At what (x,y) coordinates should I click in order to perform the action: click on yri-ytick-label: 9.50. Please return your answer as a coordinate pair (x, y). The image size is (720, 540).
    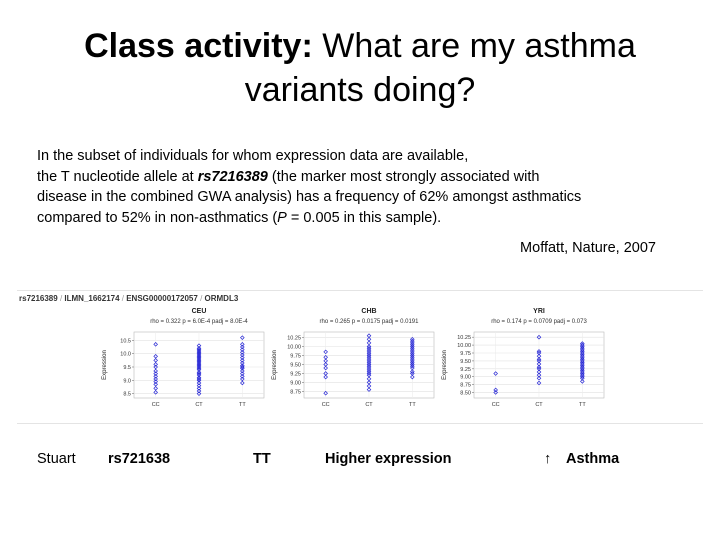
    Looking at the image, I should click on (465, 362).